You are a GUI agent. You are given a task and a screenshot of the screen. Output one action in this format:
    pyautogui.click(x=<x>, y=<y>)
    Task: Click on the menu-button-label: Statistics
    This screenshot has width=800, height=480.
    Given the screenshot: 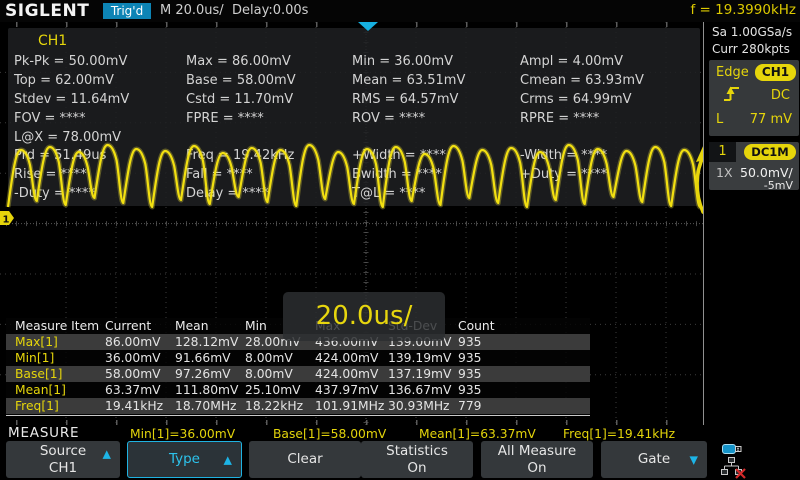 What is the action you would take?
    pyautogui.click(x=417, y=451)
    